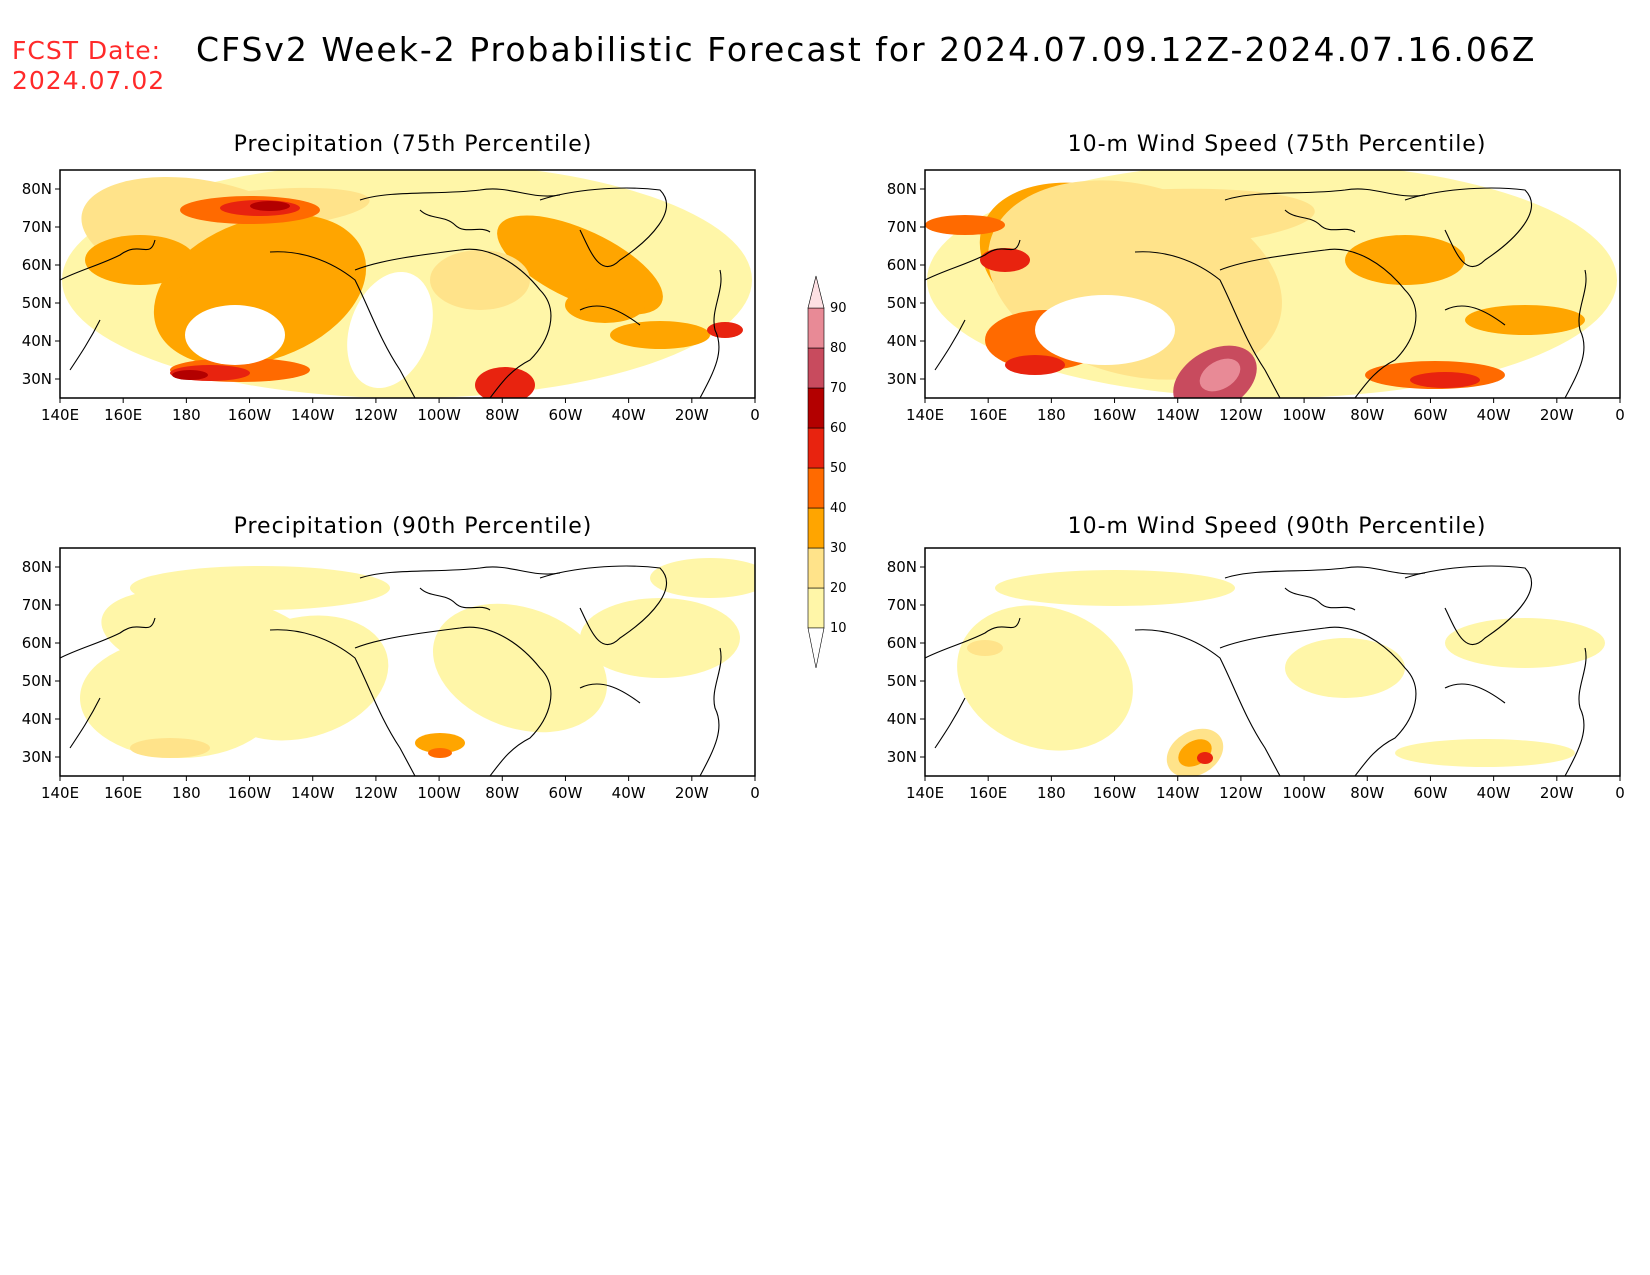 Image resolution: width=1650 pixels, height=1275 pixels. I want to click on colorbar-bottom-arrow, so click(816, 648).